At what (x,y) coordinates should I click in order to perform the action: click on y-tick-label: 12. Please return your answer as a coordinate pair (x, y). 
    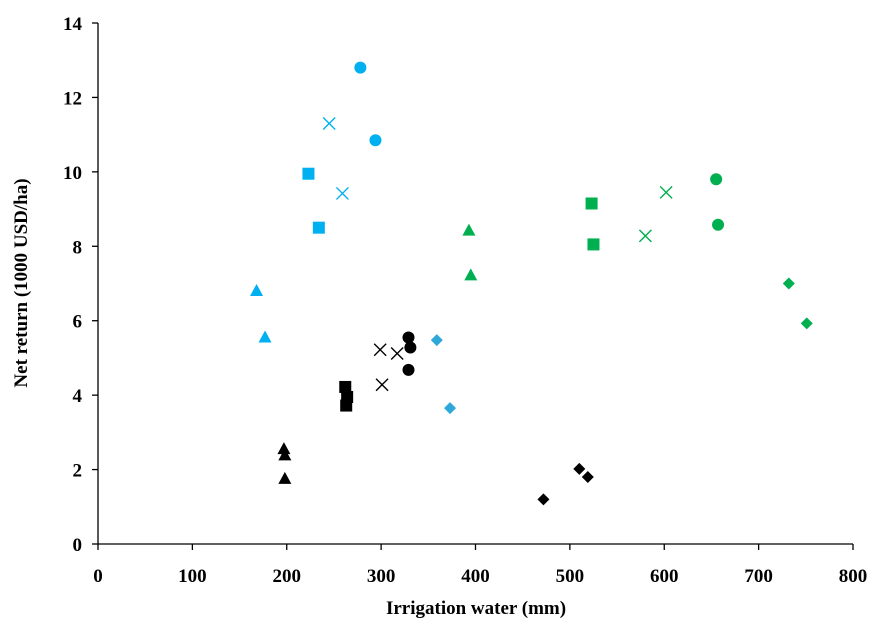
    Looking at the image, I should click on (72, 98).